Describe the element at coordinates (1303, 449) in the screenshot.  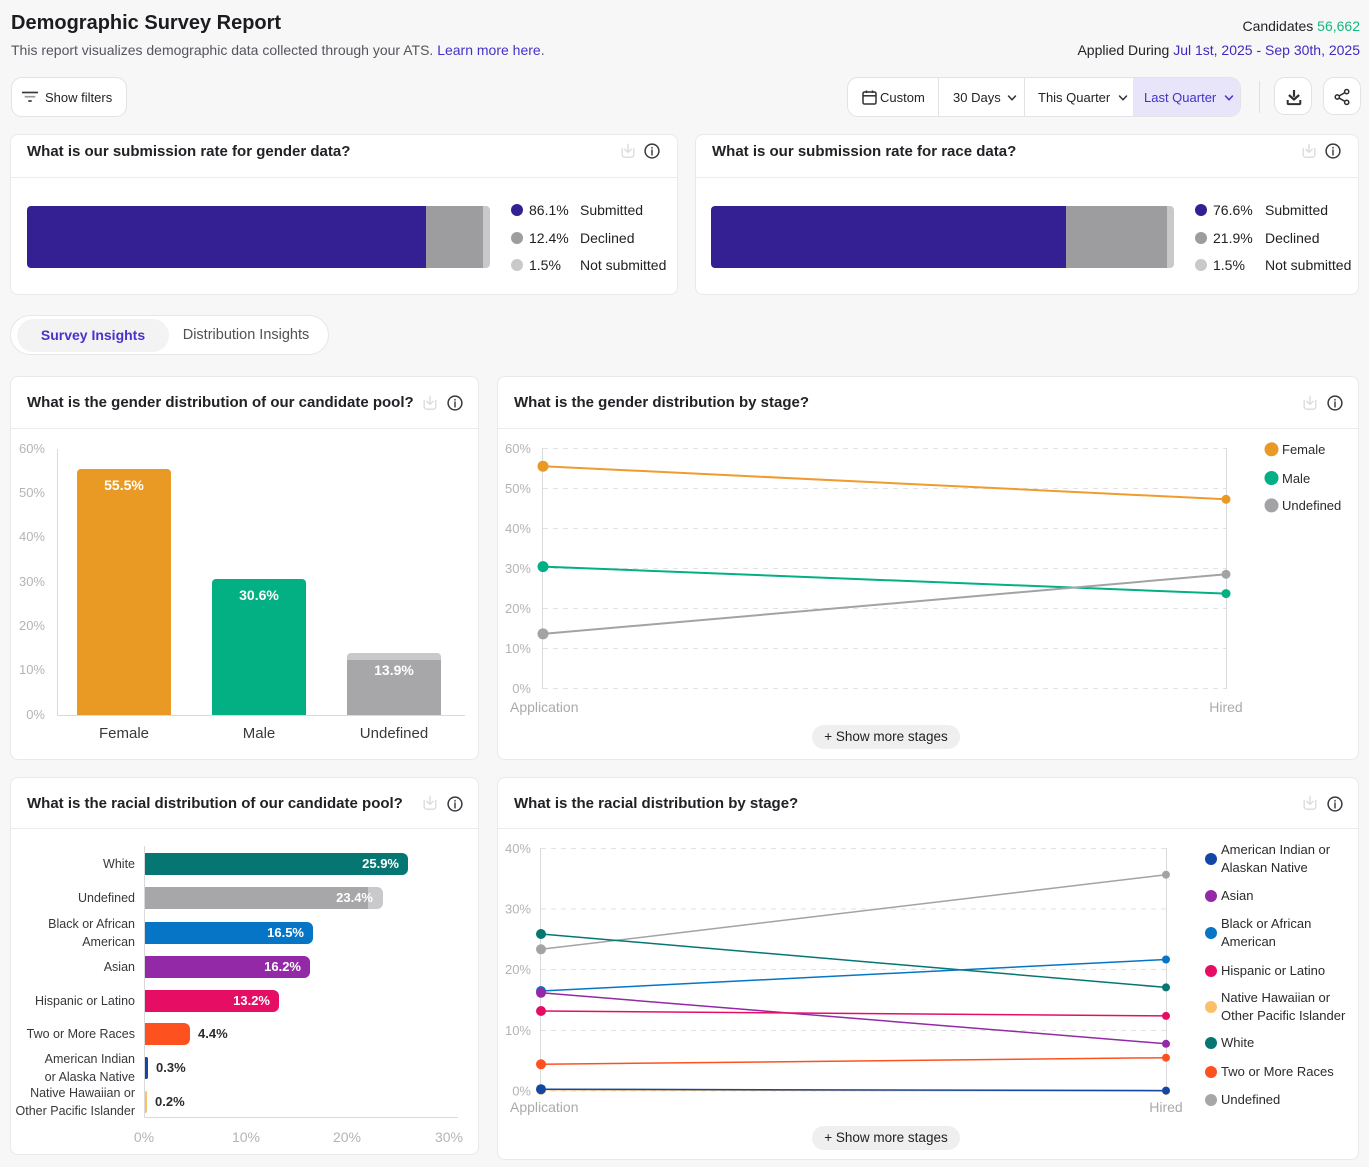
I see `svg-text: Female` at that location.